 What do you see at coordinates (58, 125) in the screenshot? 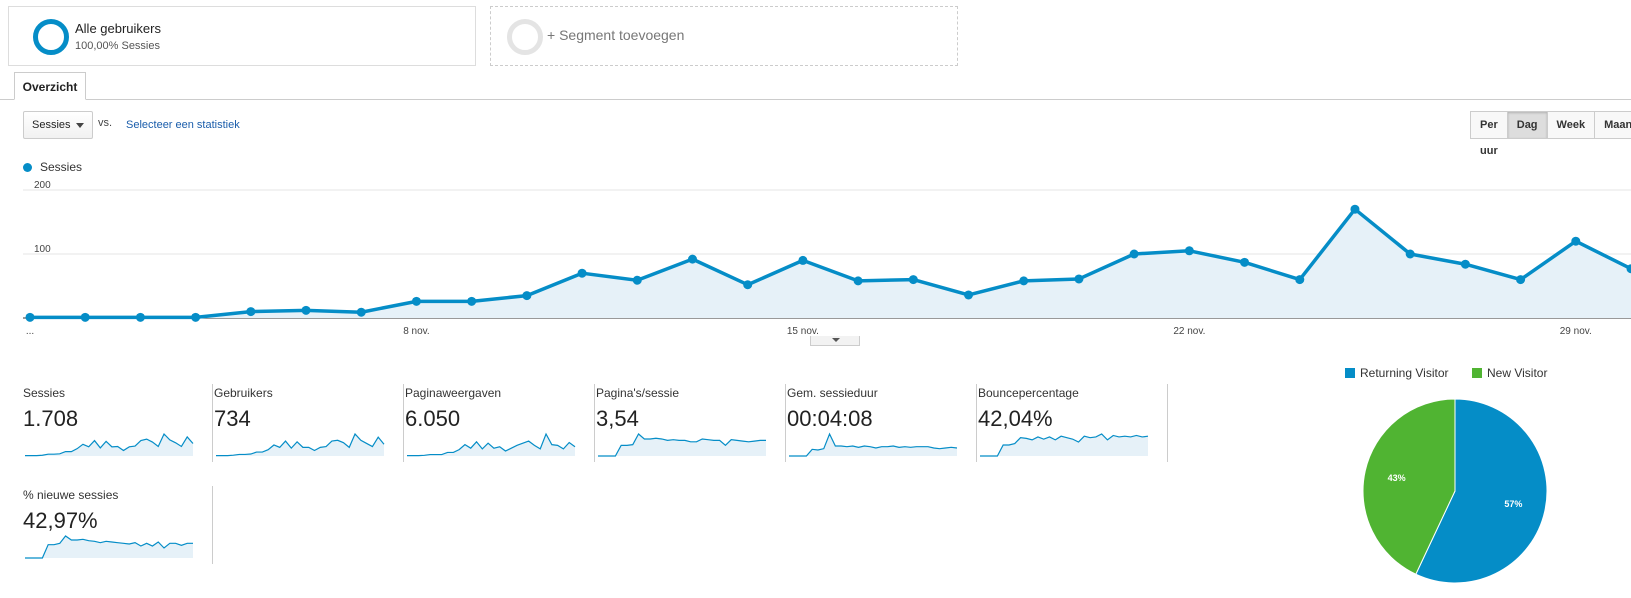
I see `metric-select: Sessies` at bounding box center [58, 125].